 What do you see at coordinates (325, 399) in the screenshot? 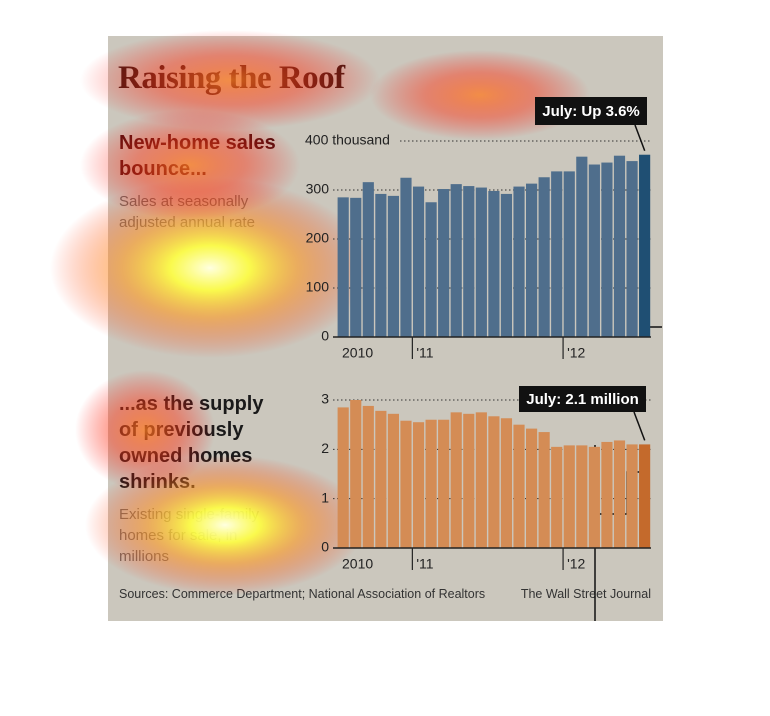
I see `y-tick-label: 3` at bounding box center [325, 399].